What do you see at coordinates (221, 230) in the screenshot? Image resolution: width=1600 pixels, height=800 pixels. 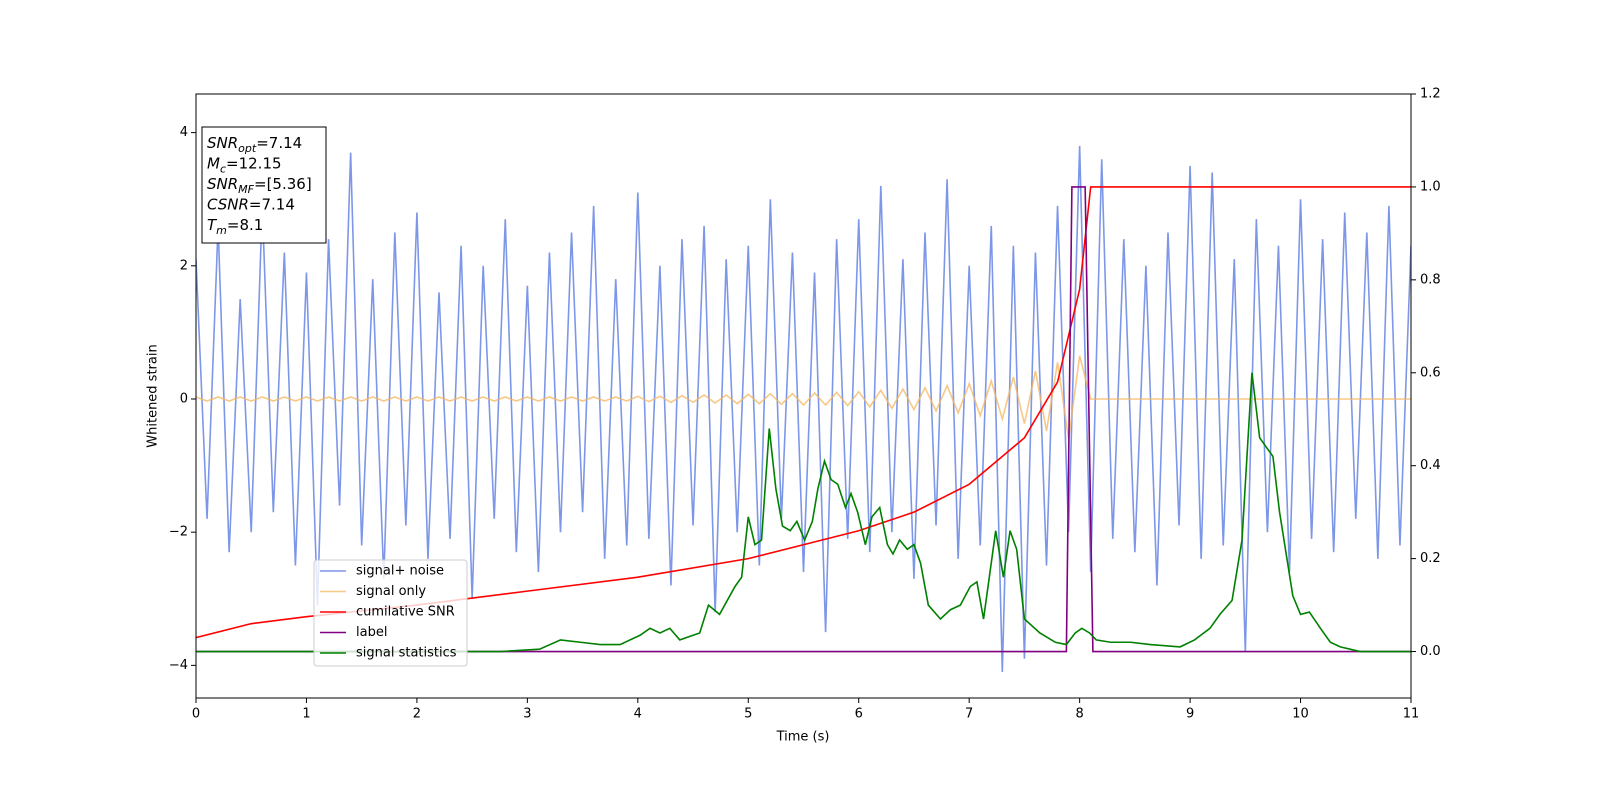 I see `stats-subscript: m` at bounding box center [221, 230].